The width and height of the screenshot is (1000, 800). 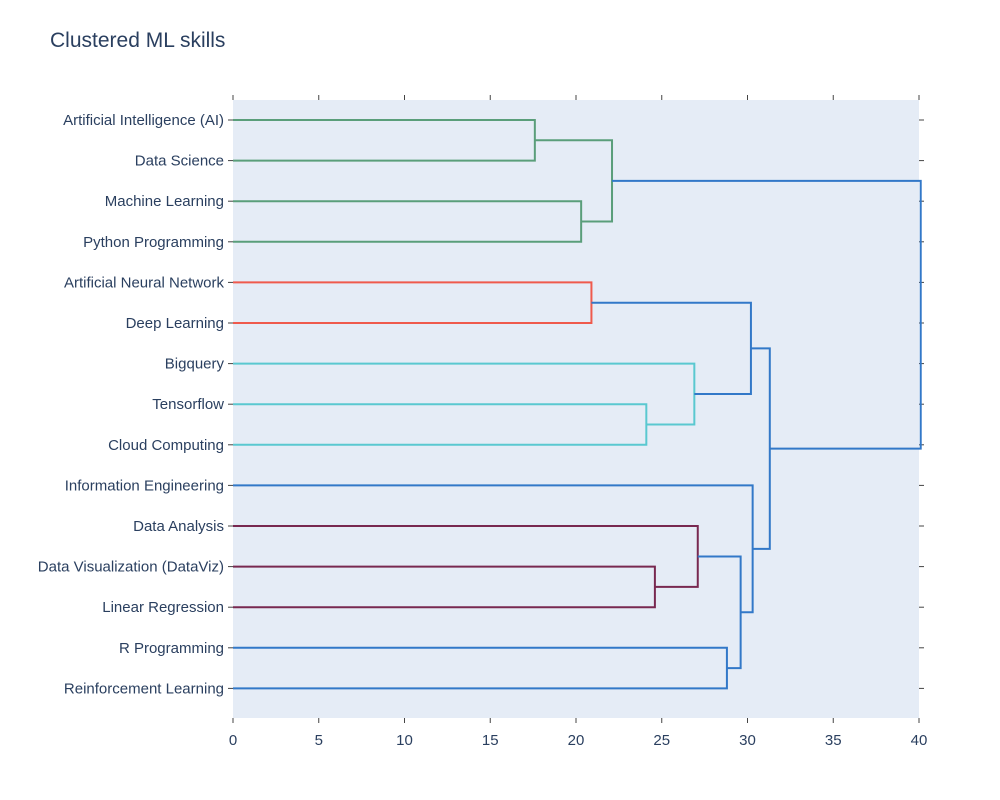 What do you see at coordinates (171, 648) in the screenshot?
I see `leaf-label: R Programming` at bounding box center [171, 648].